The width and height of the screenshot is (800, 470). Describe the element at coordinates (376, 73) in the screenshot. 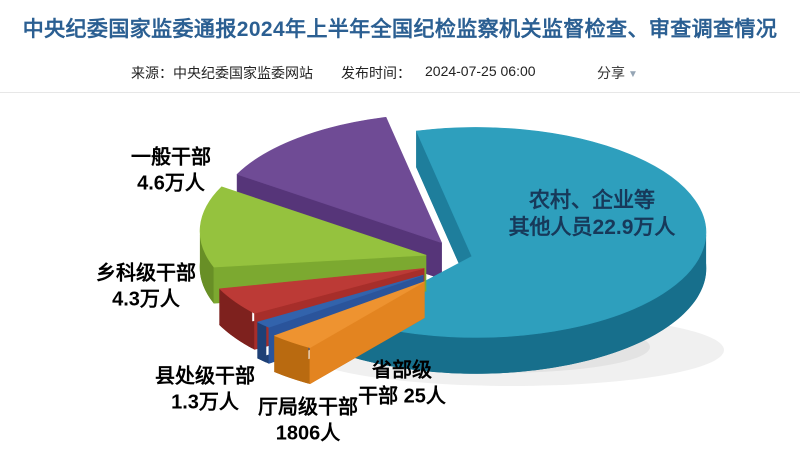

I see `publish-time-label: 发布时间：` at that location.